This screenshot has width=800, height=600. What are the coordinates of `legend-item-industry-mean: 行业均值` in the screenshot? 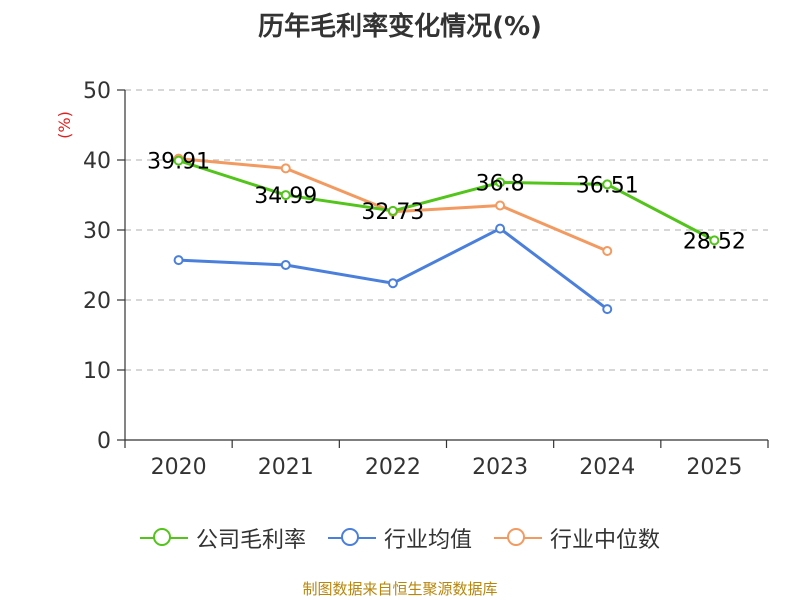 It's located at (399, 538).